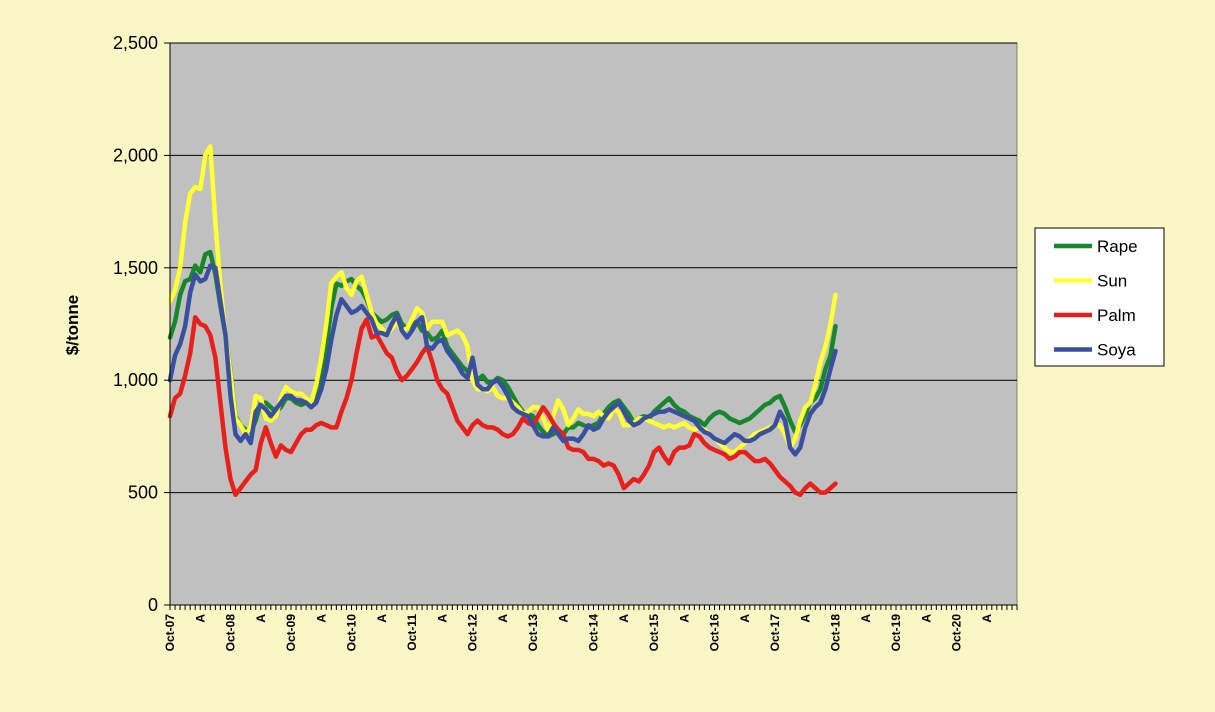 Image resolution: width=1215 pixels, height=712 pixels. What do you see at coordinates (1116, 350) in the screenshot?
I see `legend-label-soya: Soya` at bounding box center [1116, 350].